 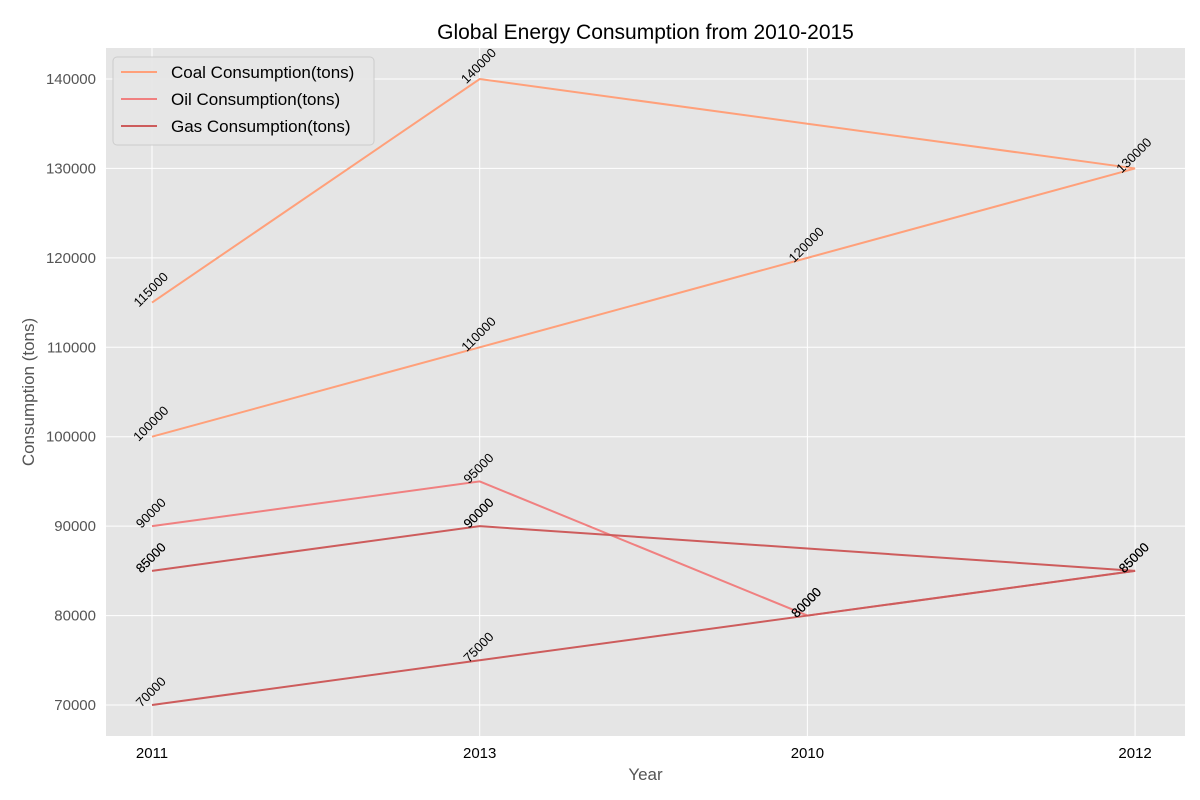 I want to click on y-tick-label: 130000, so click(x=71, y=168).